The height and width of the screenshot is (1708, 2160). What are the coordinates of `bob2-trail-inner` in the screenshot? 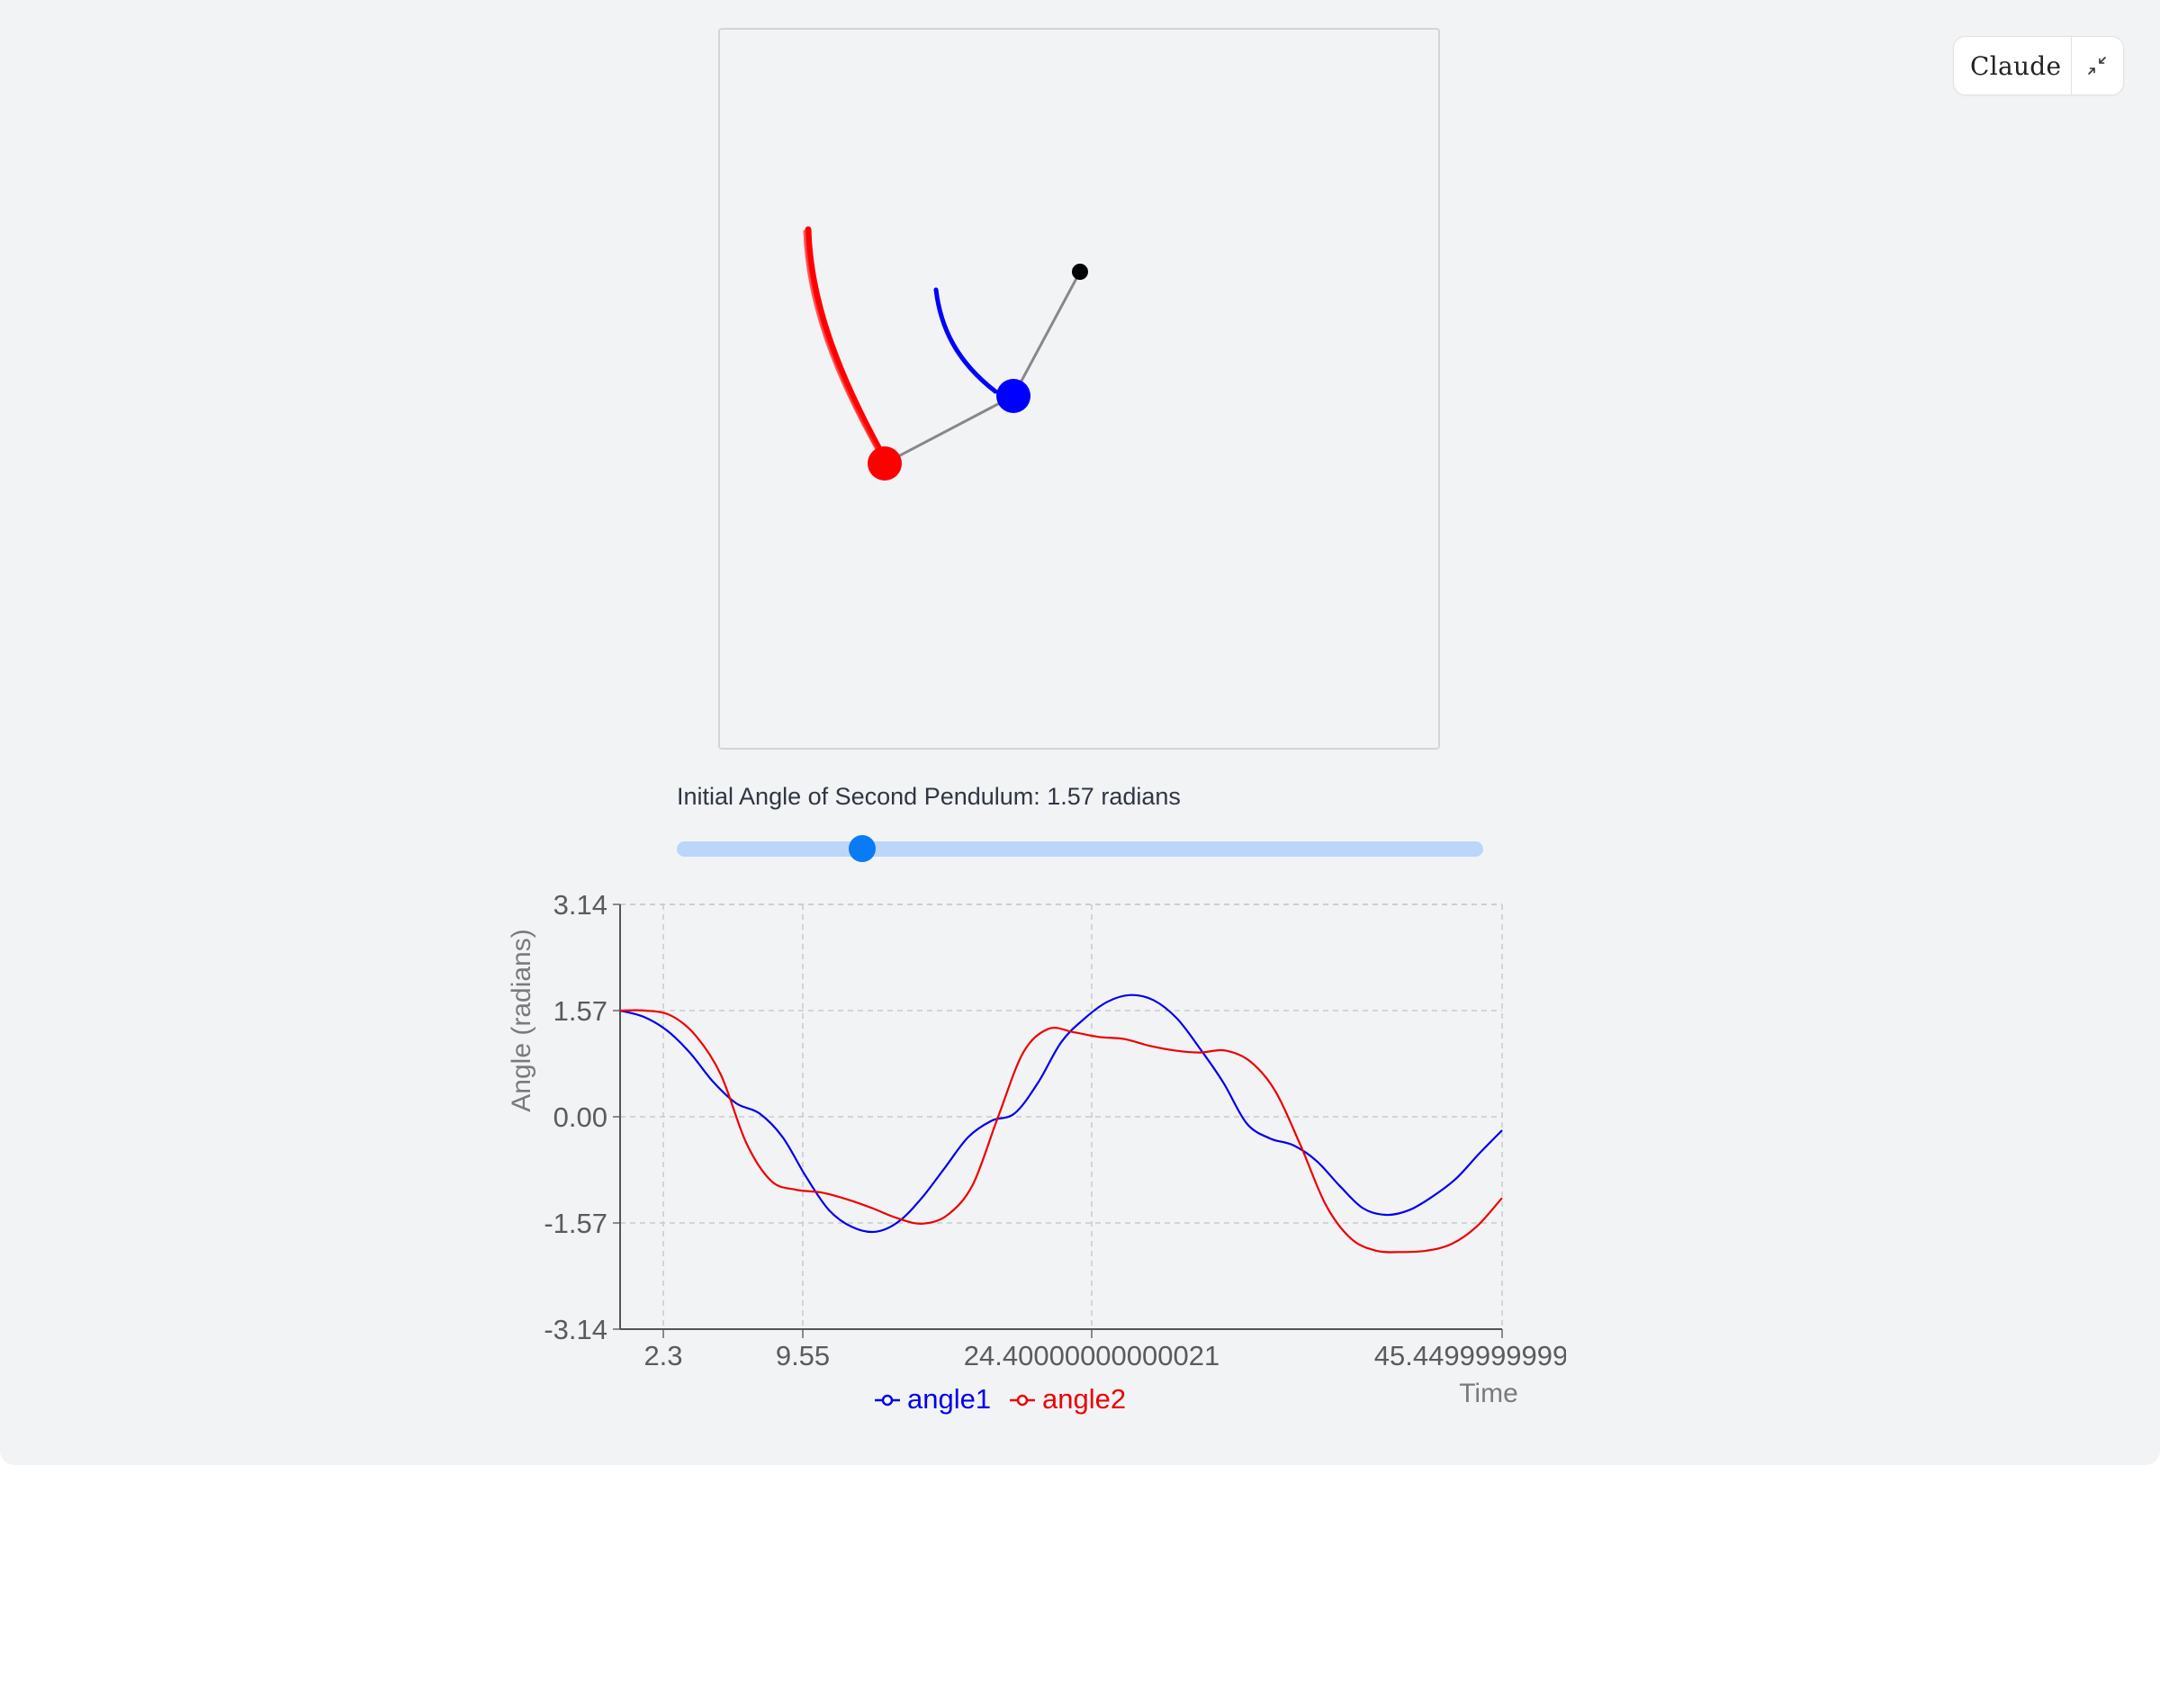 It's located at (841, 341).